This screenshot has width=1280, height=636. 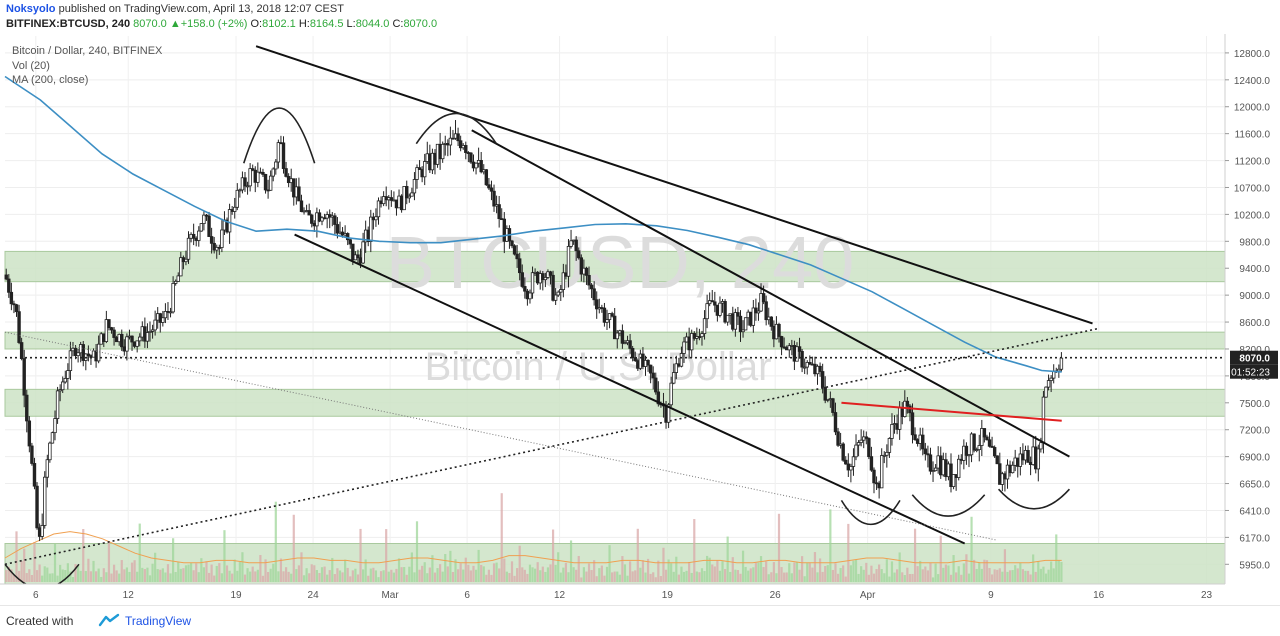 What do you see at coordinates (150, 24) in the screenshot?
I see `last-price-value: 8070.0` at bounding box center [150, 24].